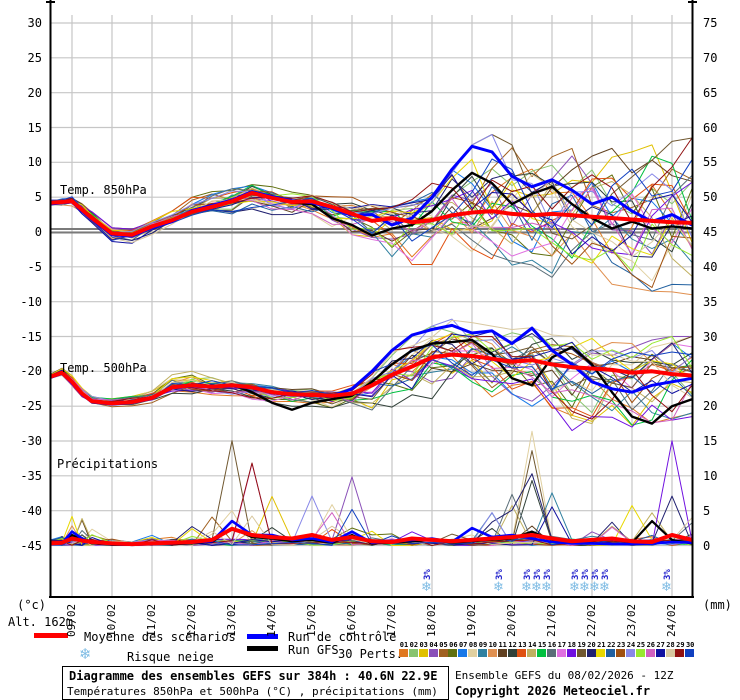  I want to click on pert-number: 05, so click(443, 645).